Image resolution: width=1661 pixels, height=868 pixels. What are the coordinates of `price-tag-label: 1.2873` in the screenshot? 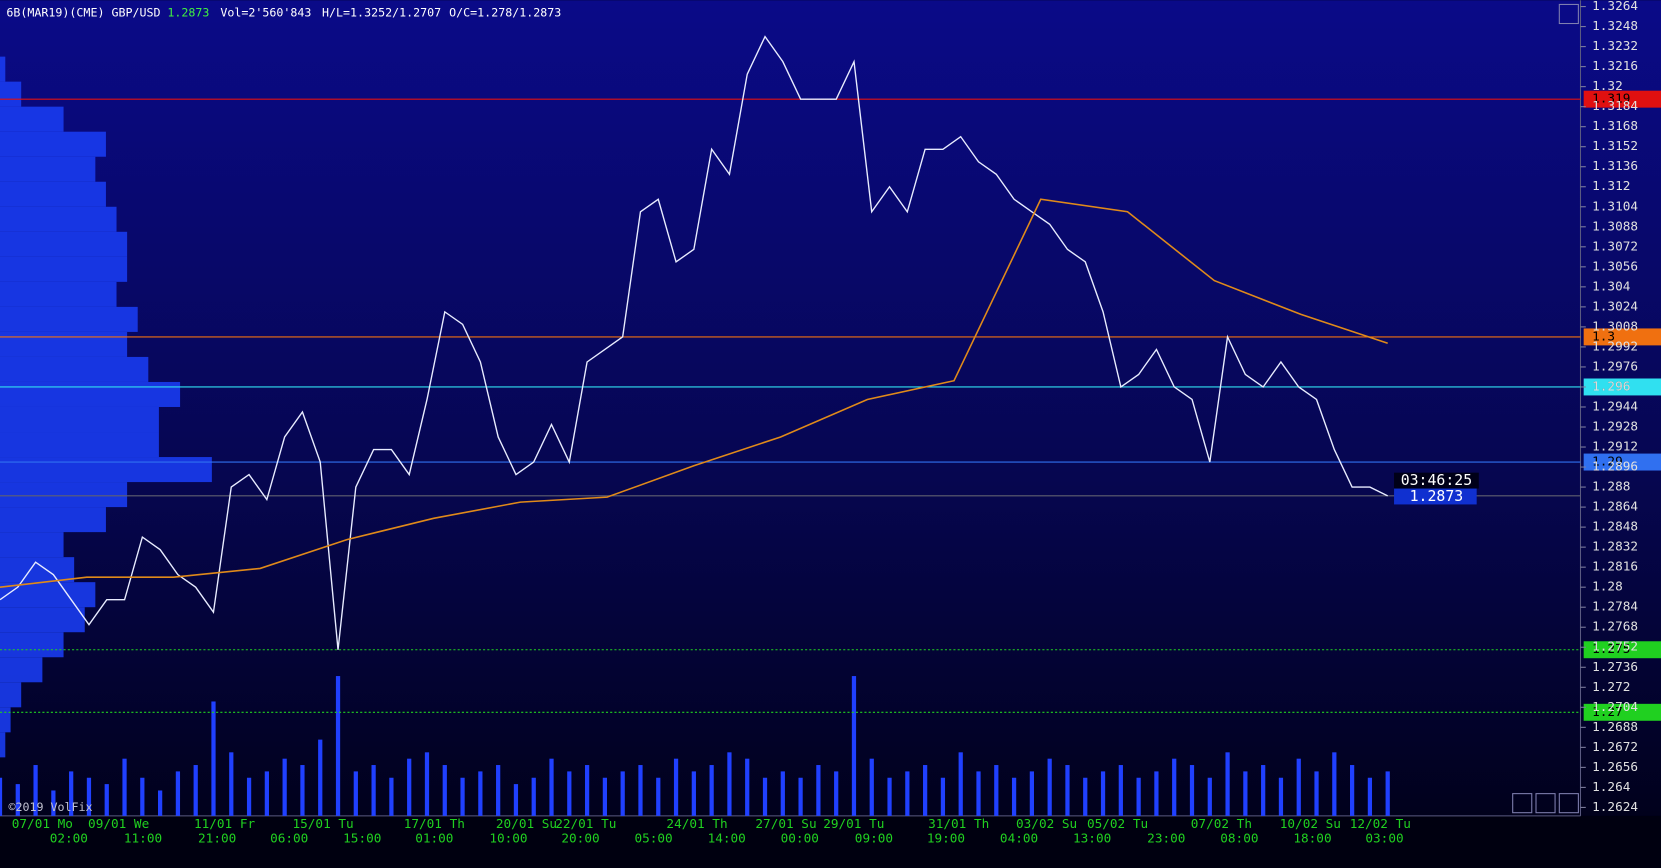 It's located at (1437, 496).